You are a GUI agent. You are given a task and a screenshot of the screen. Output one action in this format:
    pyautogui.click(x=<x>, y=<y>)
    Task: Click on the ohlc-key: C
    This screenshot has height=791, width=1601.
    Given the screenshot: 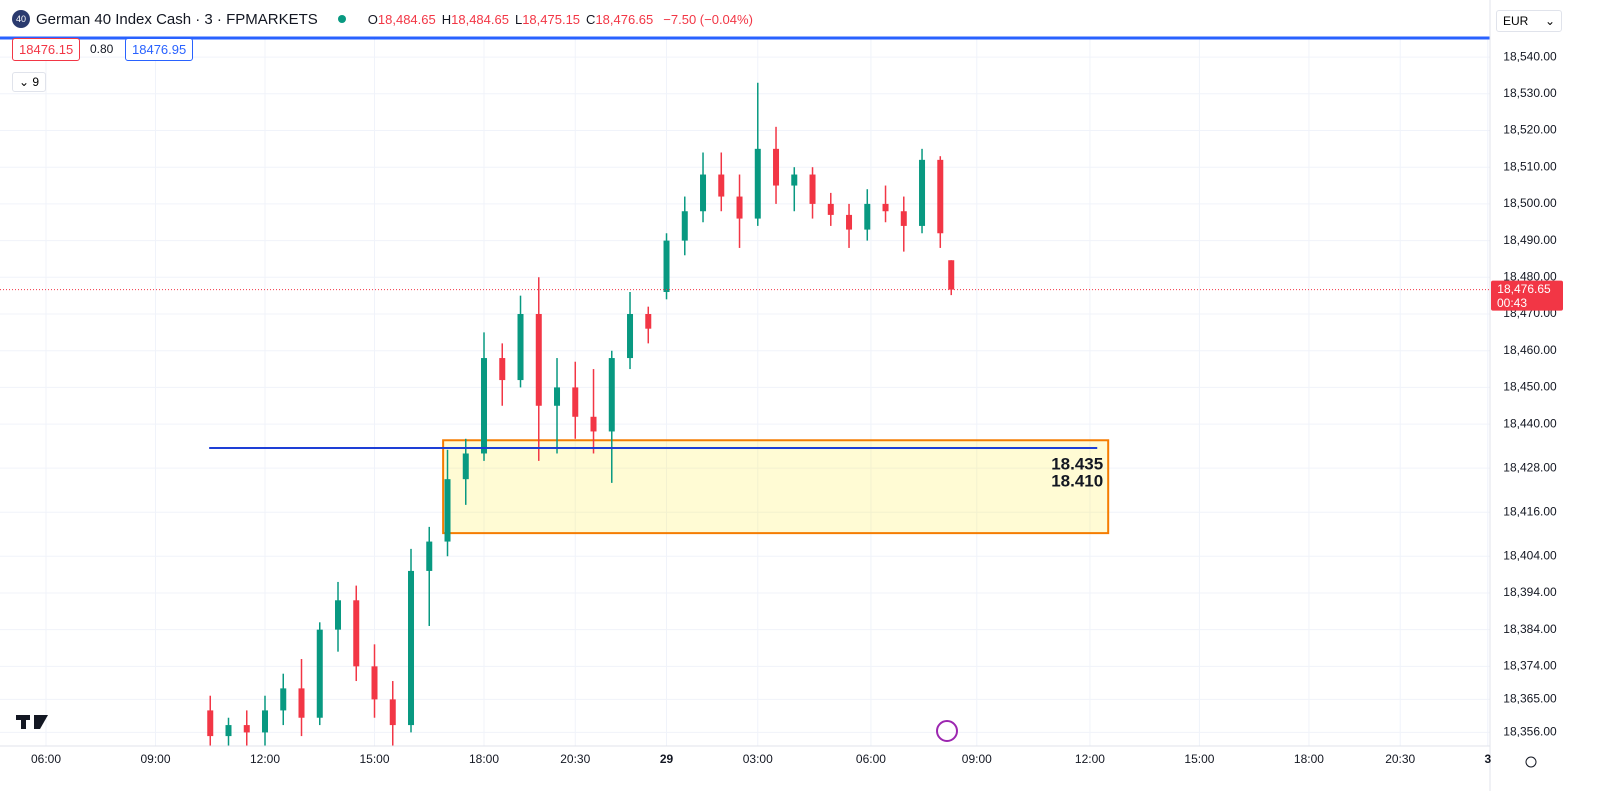 What is the action you would take?
    pyautogui.click(x=591, y=19)
    